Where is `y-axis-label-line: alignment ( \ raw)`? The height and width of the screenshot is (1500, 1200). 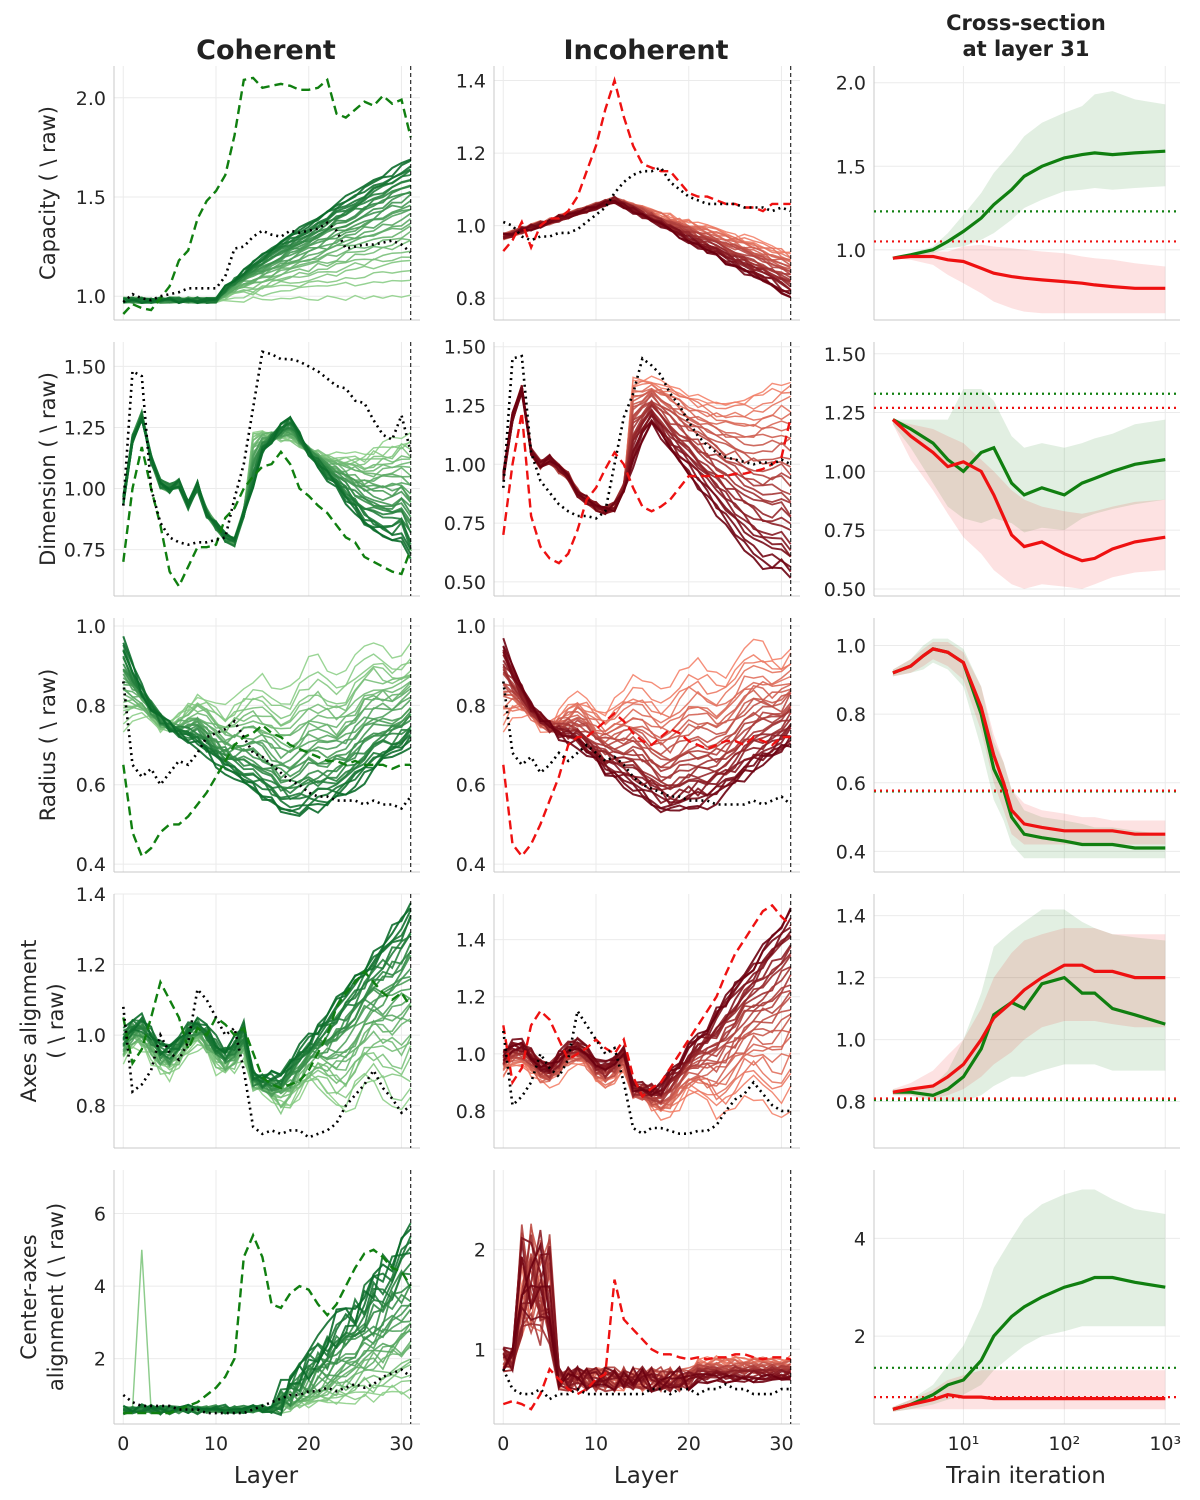 y-axis-label-line: alignment ( \ raw) is located at coordinates (56, 1297).